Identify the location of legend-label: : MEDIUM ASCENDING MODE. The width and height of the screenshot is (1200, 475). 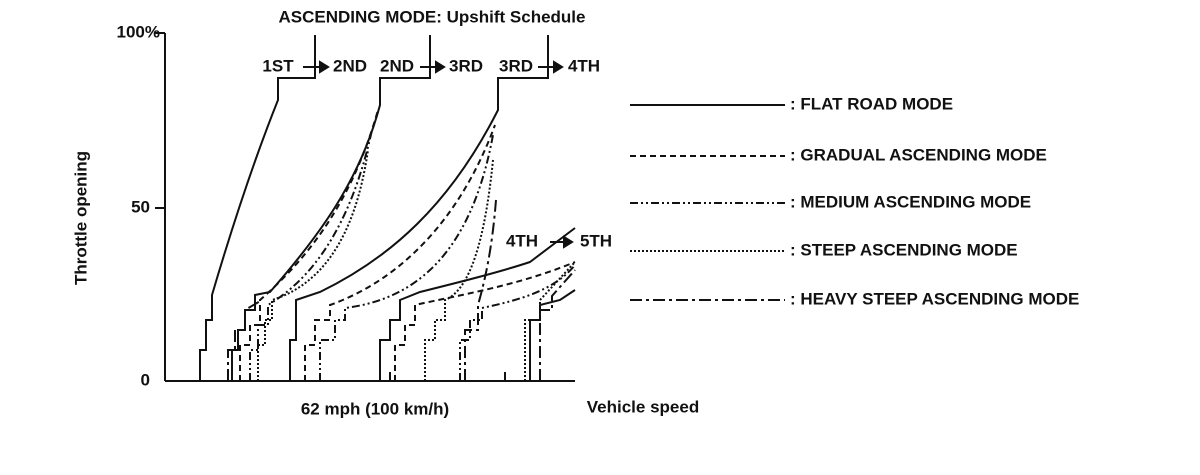
(910, 201).